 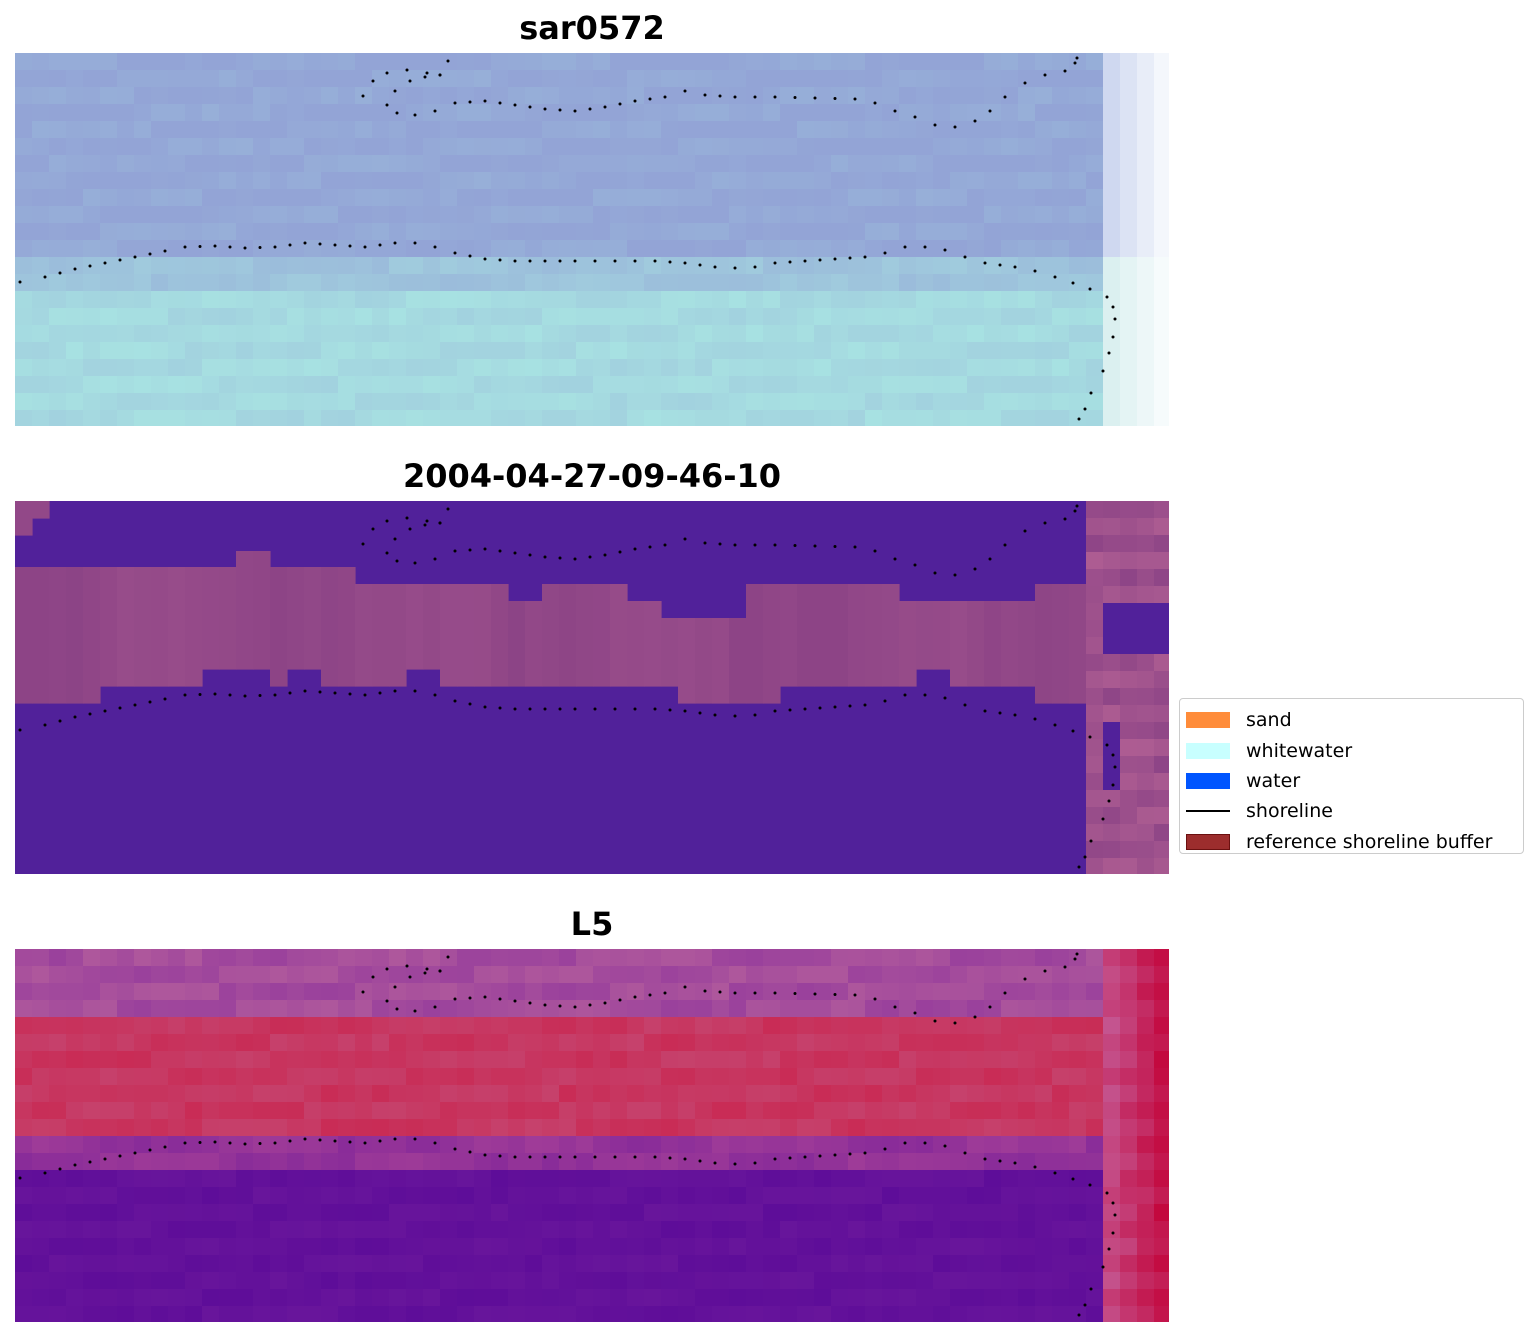 I want to click on reference-buffer-swatch, so click(x=1208, y=841).